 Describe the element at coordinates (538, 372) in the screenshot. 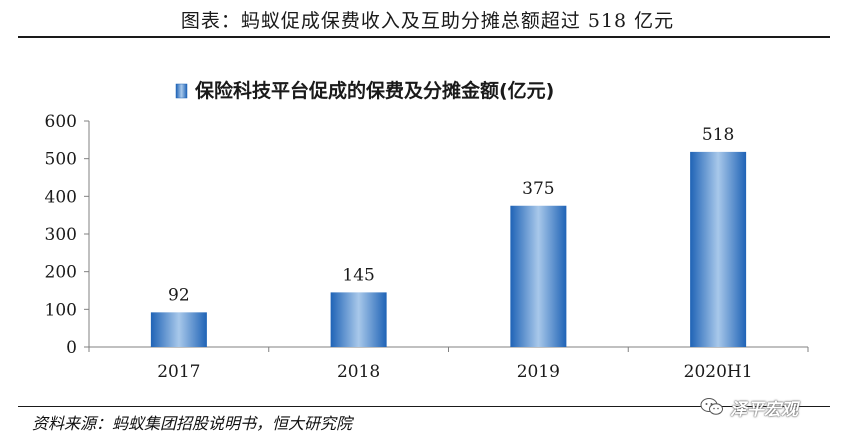

I see `x-tick-label: 2019` at that location.